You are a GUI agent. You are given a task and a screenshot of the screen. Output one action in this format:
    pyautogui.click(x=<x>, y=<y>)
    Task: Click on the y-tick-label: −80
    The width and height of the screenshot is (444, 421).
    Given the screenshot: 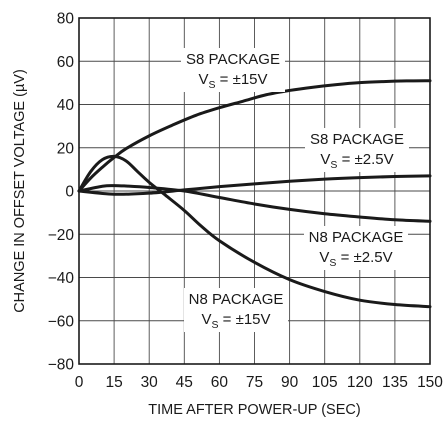 What is the action you would take?
    pyautogui.click(x=61, y=365)
    